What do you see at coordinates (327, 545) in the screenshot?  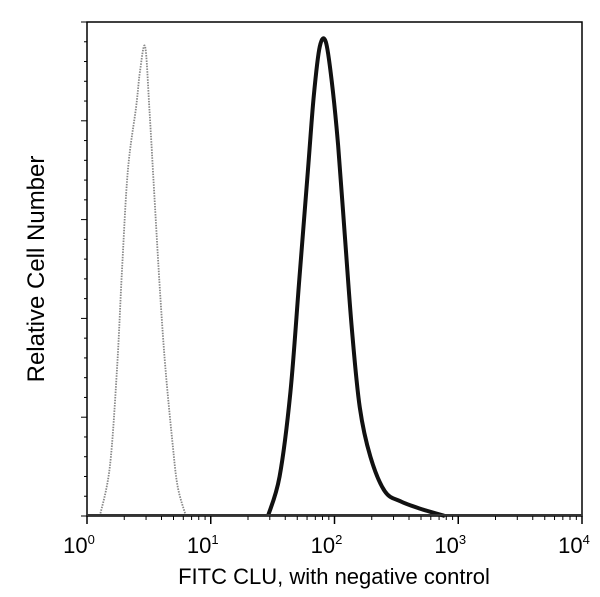 I see `x-tick-label: 10²` at bounding box center [327, 545].